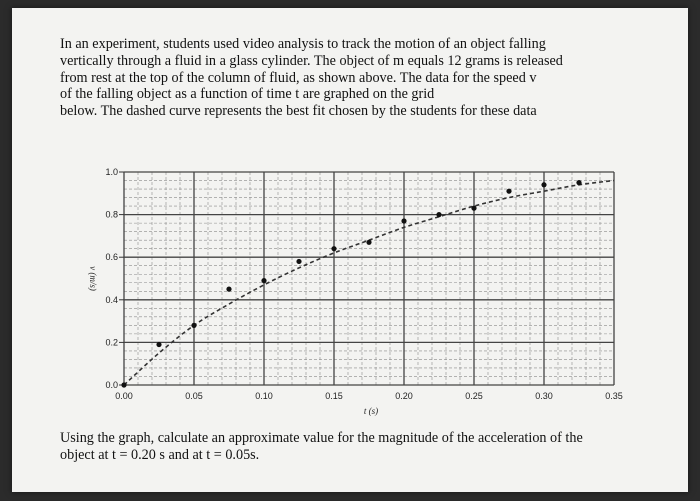 This screenshot has width=700, height=501. What do you see at coordinates (111, 385) in the screenshot?
I see `y-tick-label: 0.0` at bounding box center [111, 385].